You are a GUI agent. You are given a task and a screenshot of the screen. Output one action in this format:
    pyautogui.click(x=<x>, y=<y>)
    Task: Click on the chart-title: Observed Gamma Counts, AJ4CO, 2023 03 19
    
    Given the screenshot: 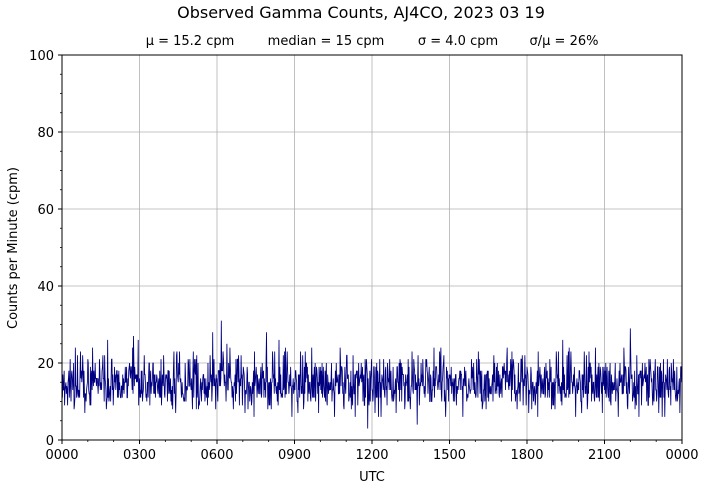 What is the action you would take?
    pyautogui.click(x=361, y=12)
    